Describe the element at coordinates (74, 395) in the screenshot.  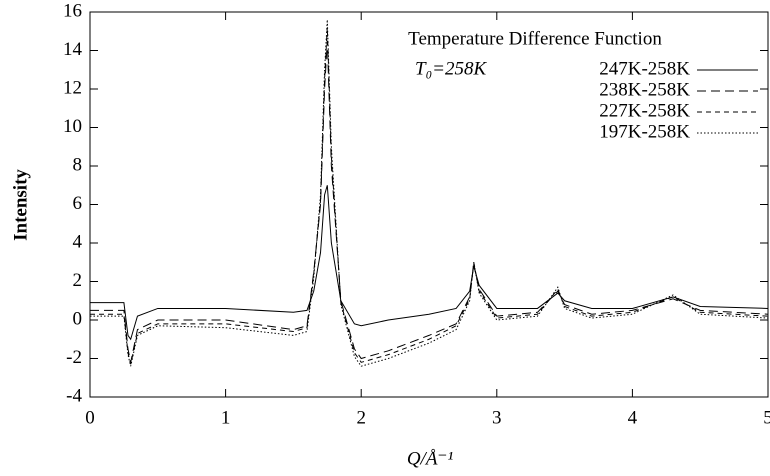
I see `y-tick-label: -4` at that location.